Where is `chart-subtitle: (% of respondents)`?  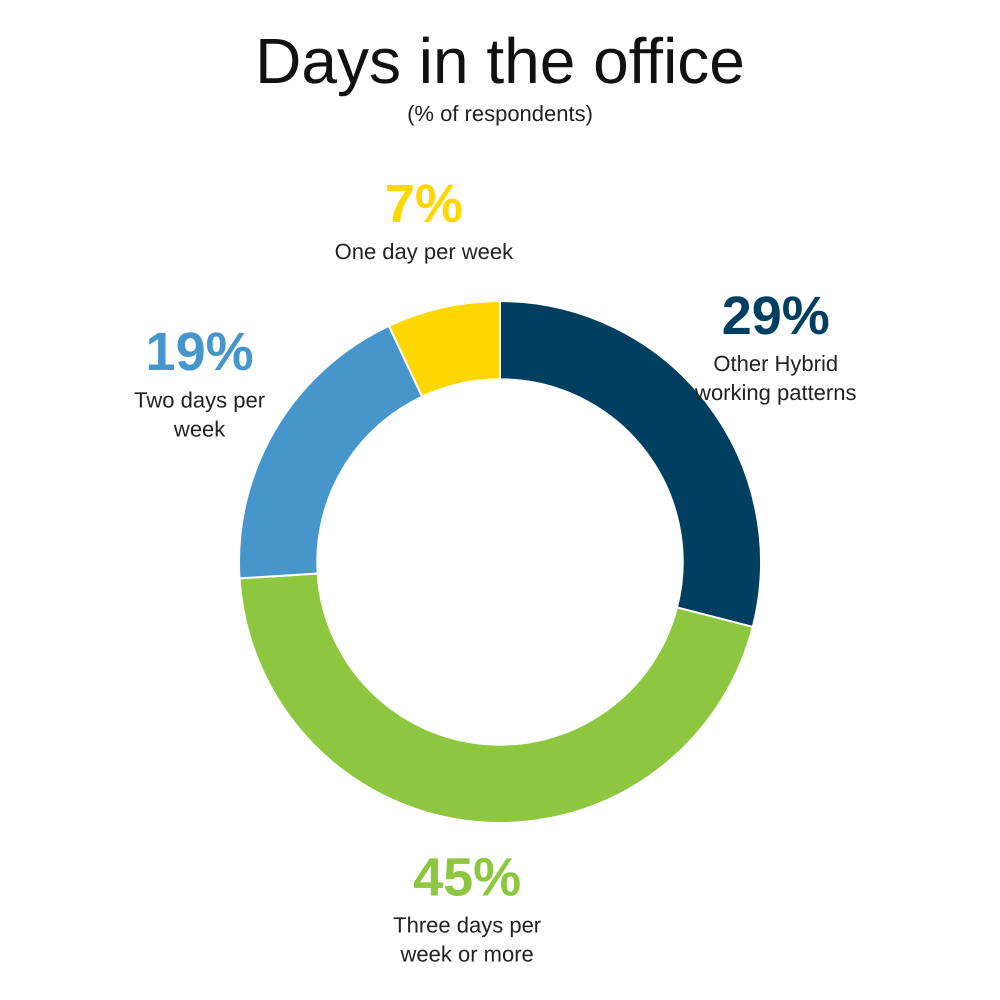 chart-subtitle: (% of respondents) is located at coordinates (500, 114).